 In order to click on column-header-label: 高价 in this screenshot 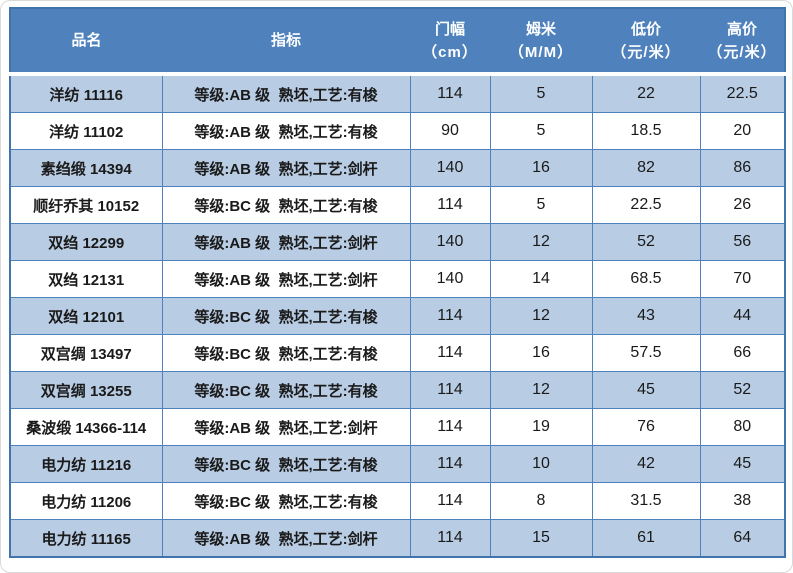, I will do `click(741, 29)`.